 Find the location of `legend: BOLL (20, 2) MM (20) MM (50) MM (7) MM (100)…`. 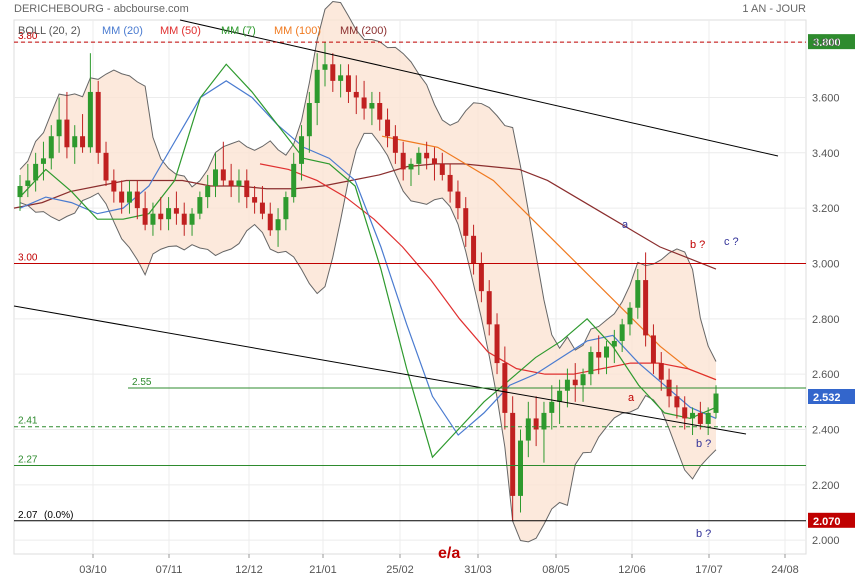

legend: BOLL (20, 2) MM (20) MM (50) MM (7) MM (100)… is located at coordinates (202, 31).